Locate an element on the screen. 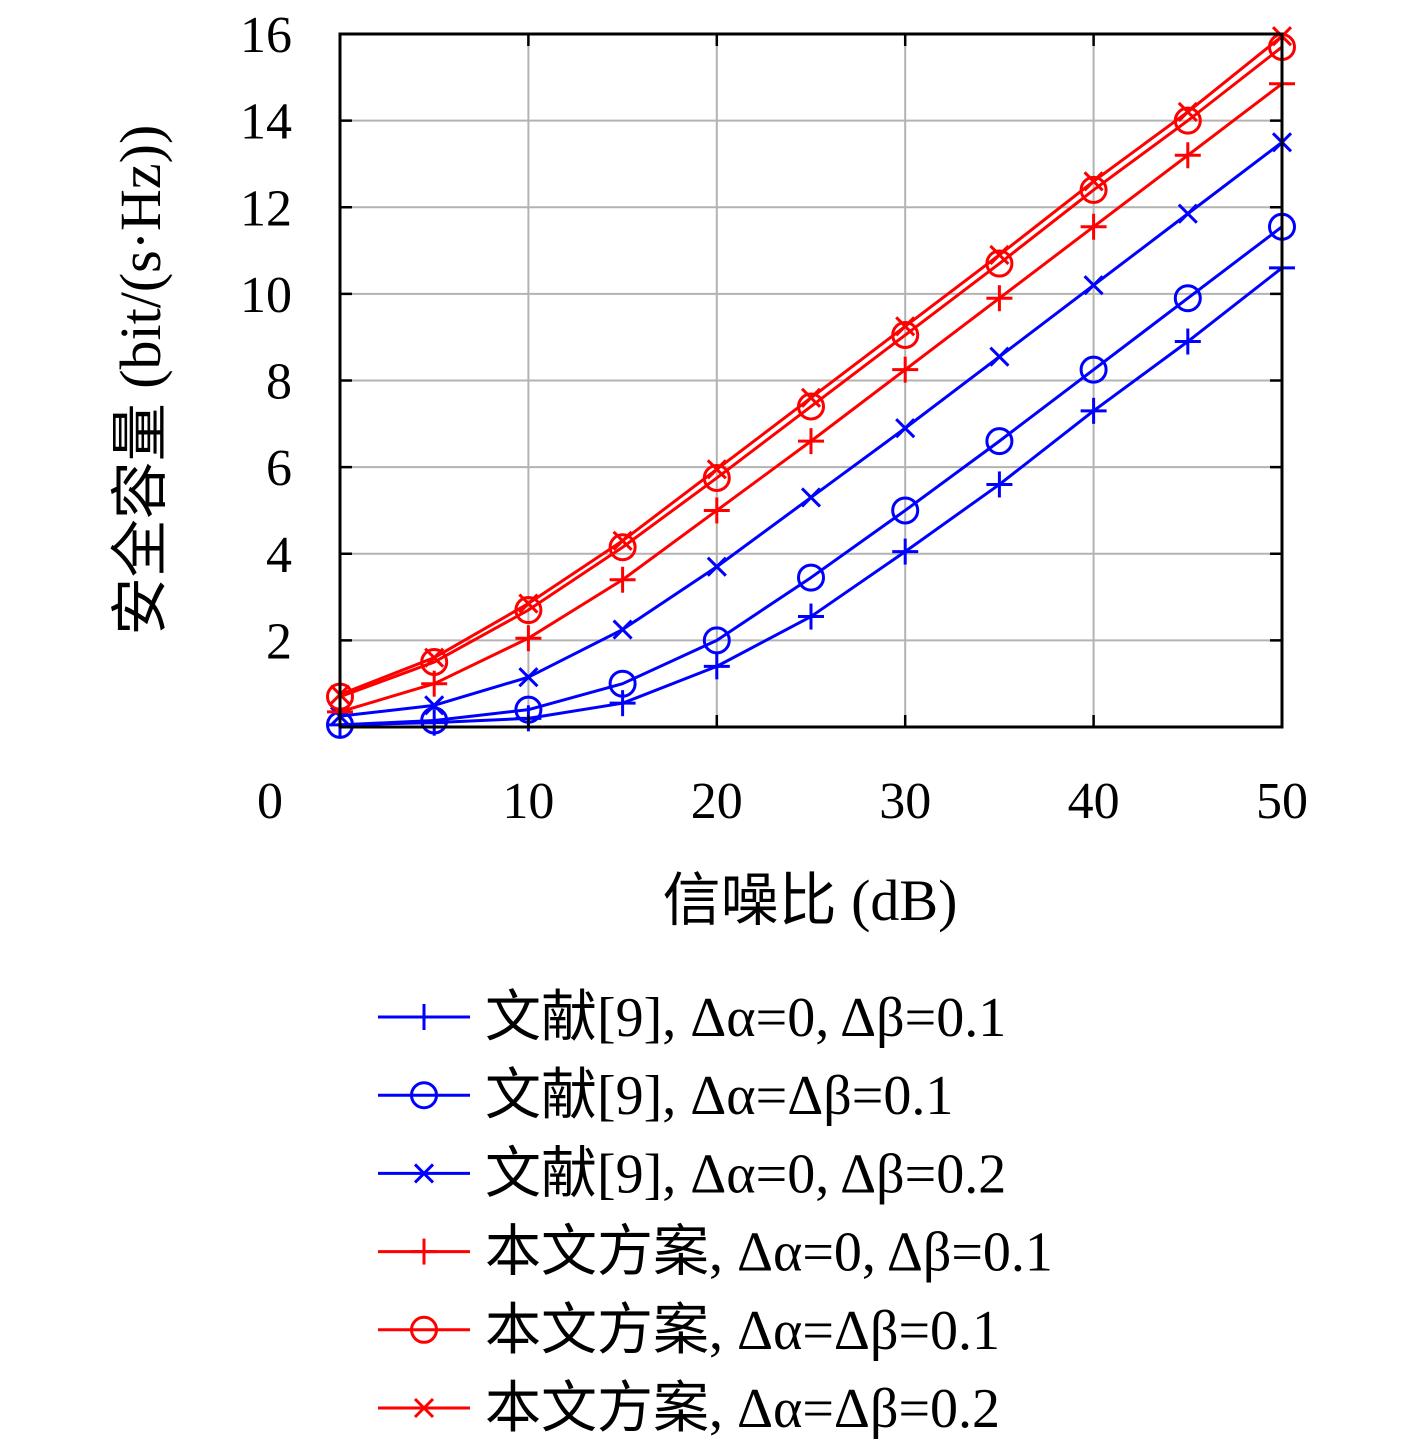  legend-entry: 本文方案, Δα=Δβ=0.2 is located at coordinates (689, 1409).